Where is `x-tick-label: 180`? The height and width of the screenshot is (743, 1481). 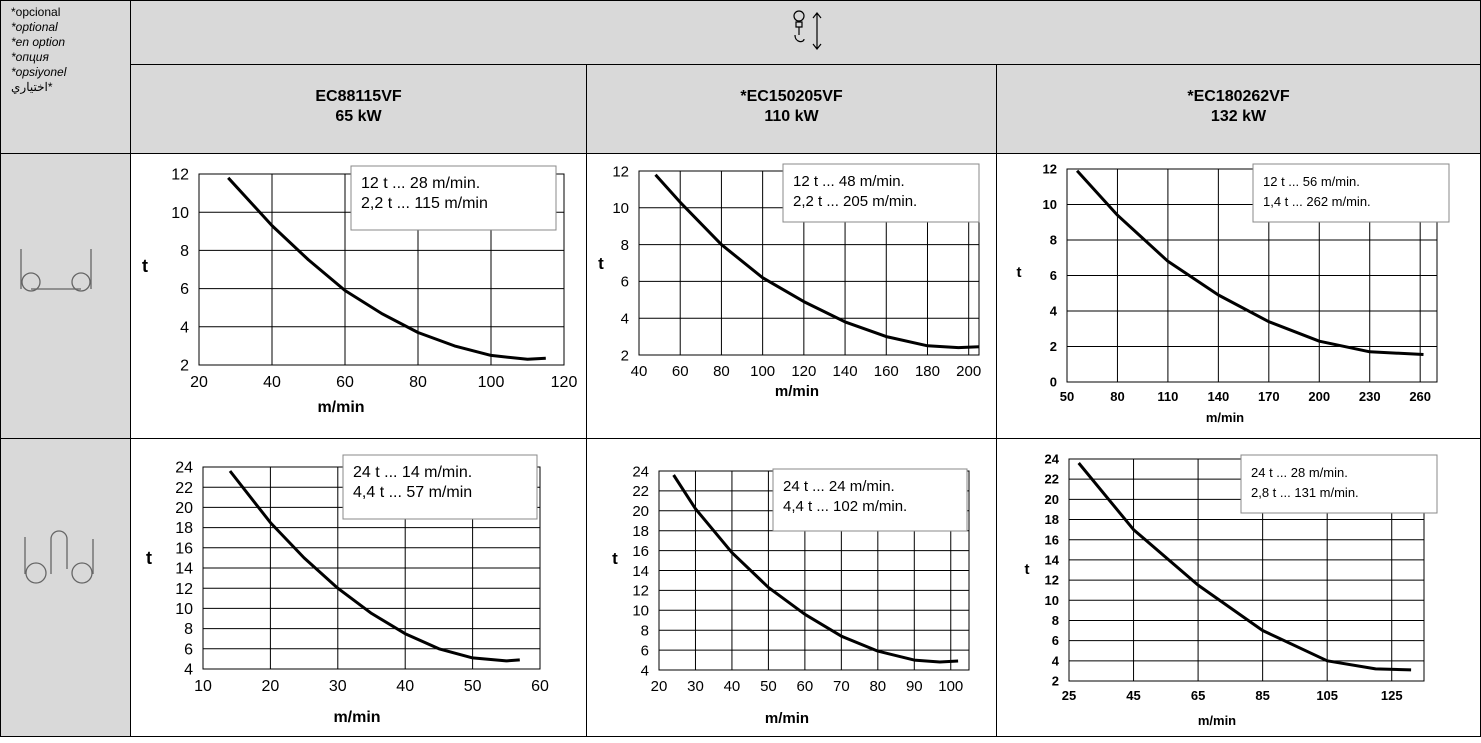
x-tick-label: 180 is located at coordinates (927, 371).